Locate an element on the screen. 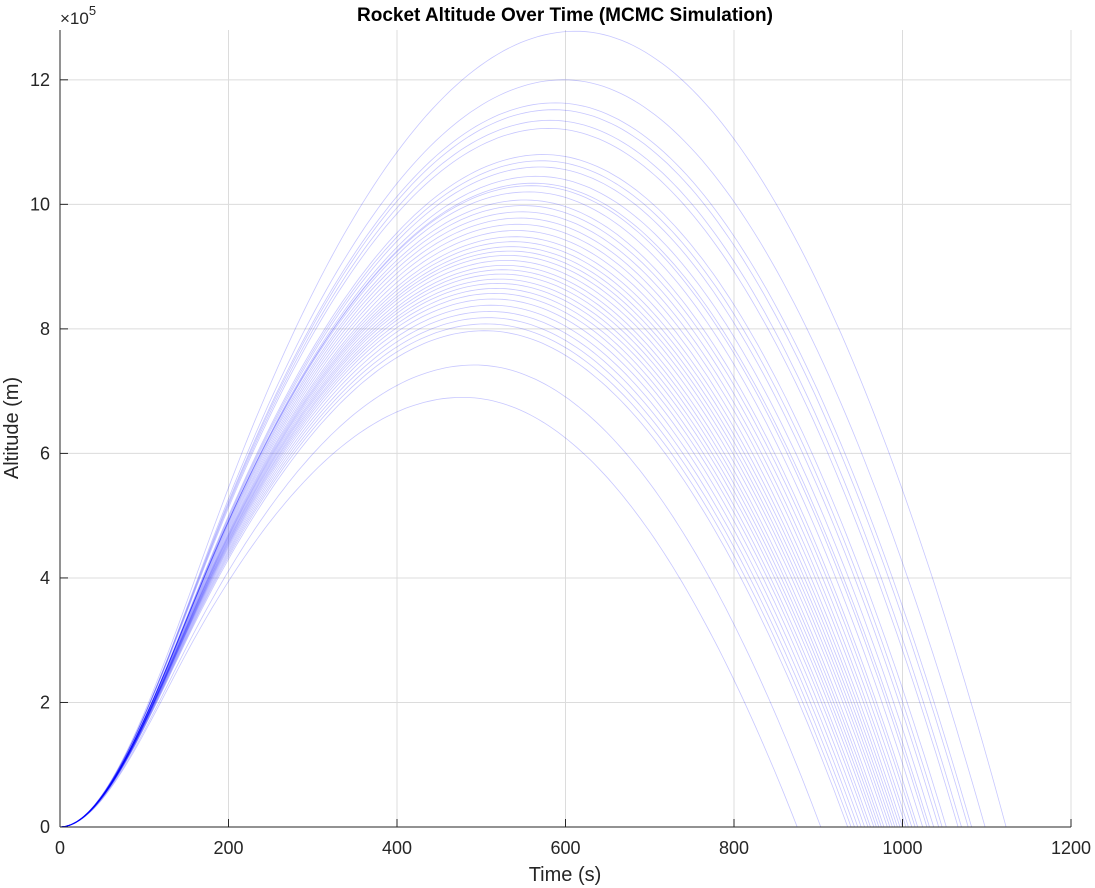  y-tick-label: 12 is located at coordinates (40, 80).